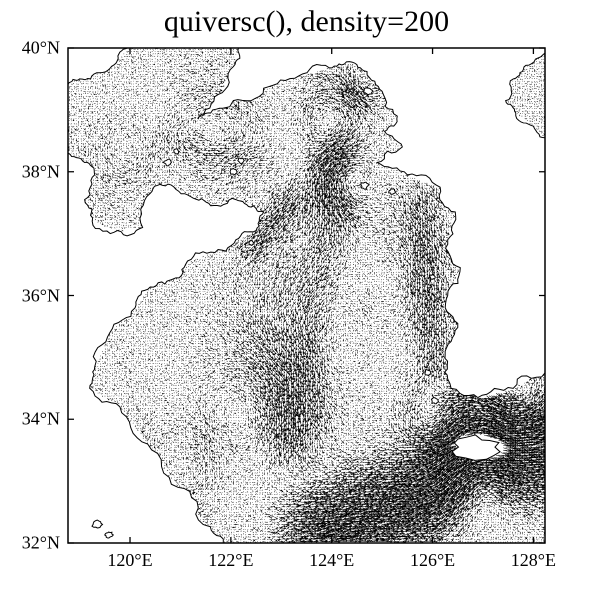 This screenshot has height=600, width=600. Describe the element at coordinates (306, 21) in the screenshot. I see `chart-title: quiversc(), density=200` at that location.